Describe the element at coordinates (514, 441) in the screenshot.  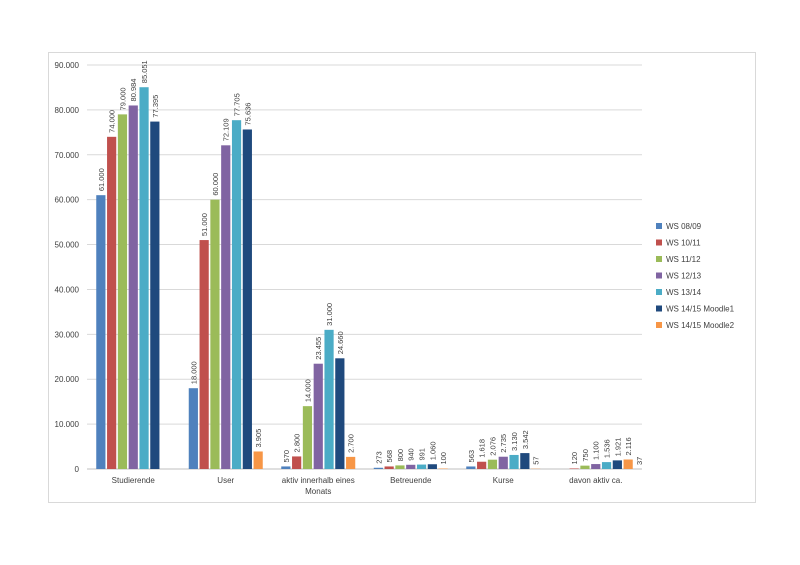
I see `data-label: 3.130` at that location.